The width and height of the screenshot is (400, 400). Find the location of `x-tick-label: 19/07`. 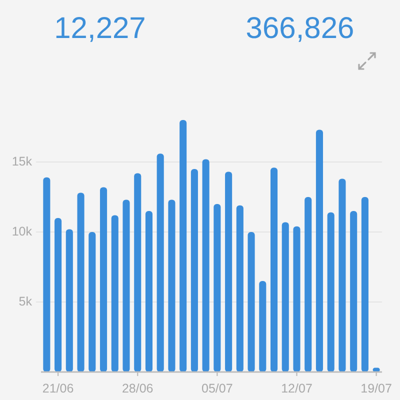

x-tick-label: 19/07 is located at coordinates (376, 388).